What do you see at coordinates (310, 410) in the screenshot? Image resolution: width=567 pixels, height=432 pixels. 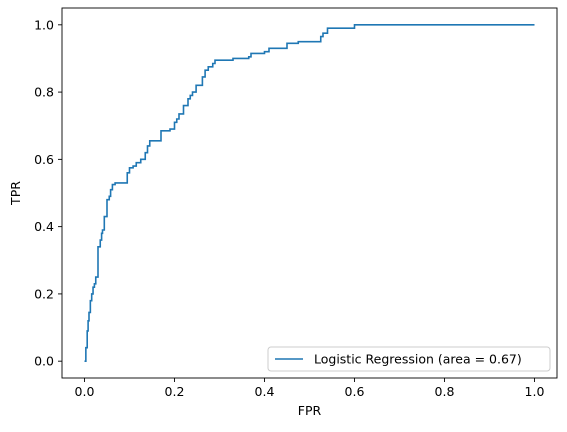 I see `x-axis-label: FPR` at bounding box center [310, 410].